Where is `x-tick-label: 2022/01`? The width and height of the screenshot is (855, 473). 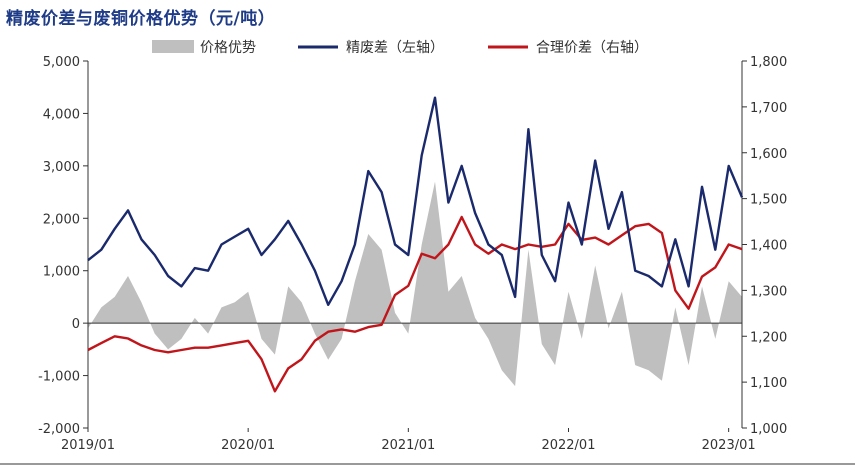
x-tick-label: 2022/01 is located at coordinates (568, 445).